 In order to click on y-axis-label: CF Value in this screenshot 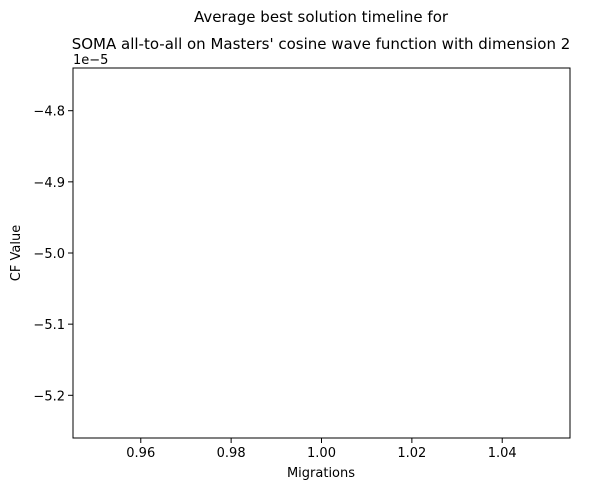, I will do `click(16, 253)`.